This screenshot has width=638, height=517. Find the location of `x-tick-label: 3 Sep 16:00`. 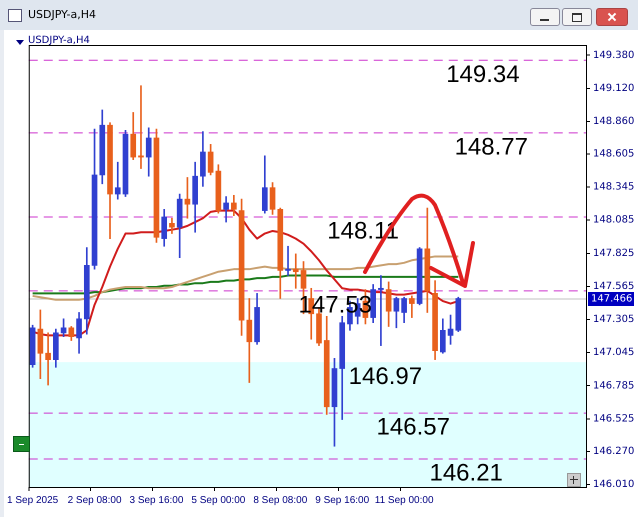

x-tick-label: 3 Sep 16:00 is located at coordinates (156, 500).